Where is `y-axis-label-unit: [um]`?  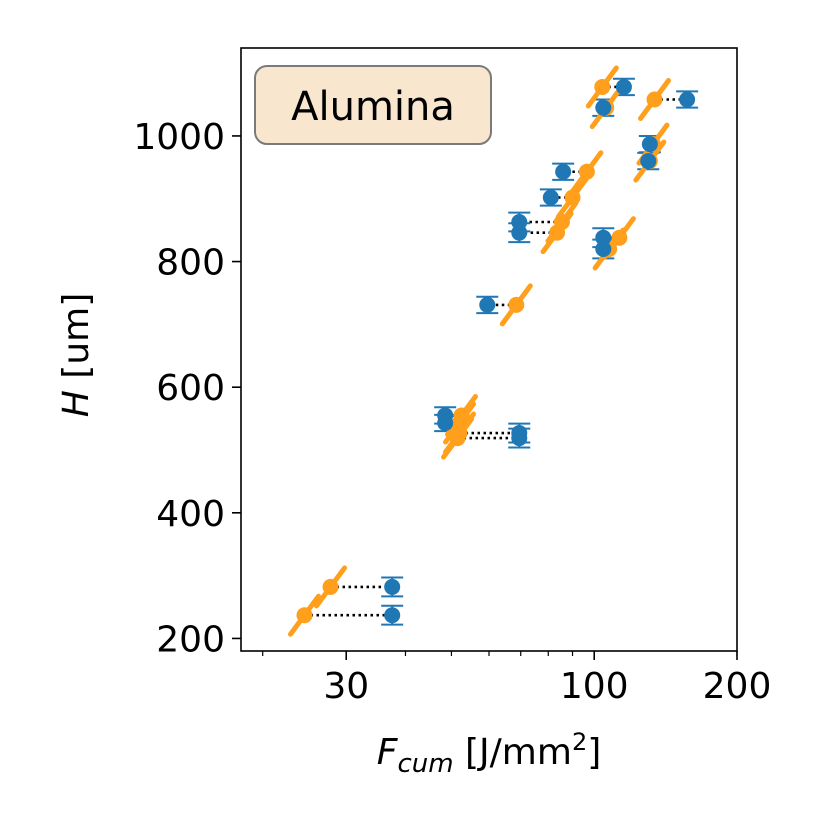 y-axis-label-unit: [um] is located at coordinates (76, 341).